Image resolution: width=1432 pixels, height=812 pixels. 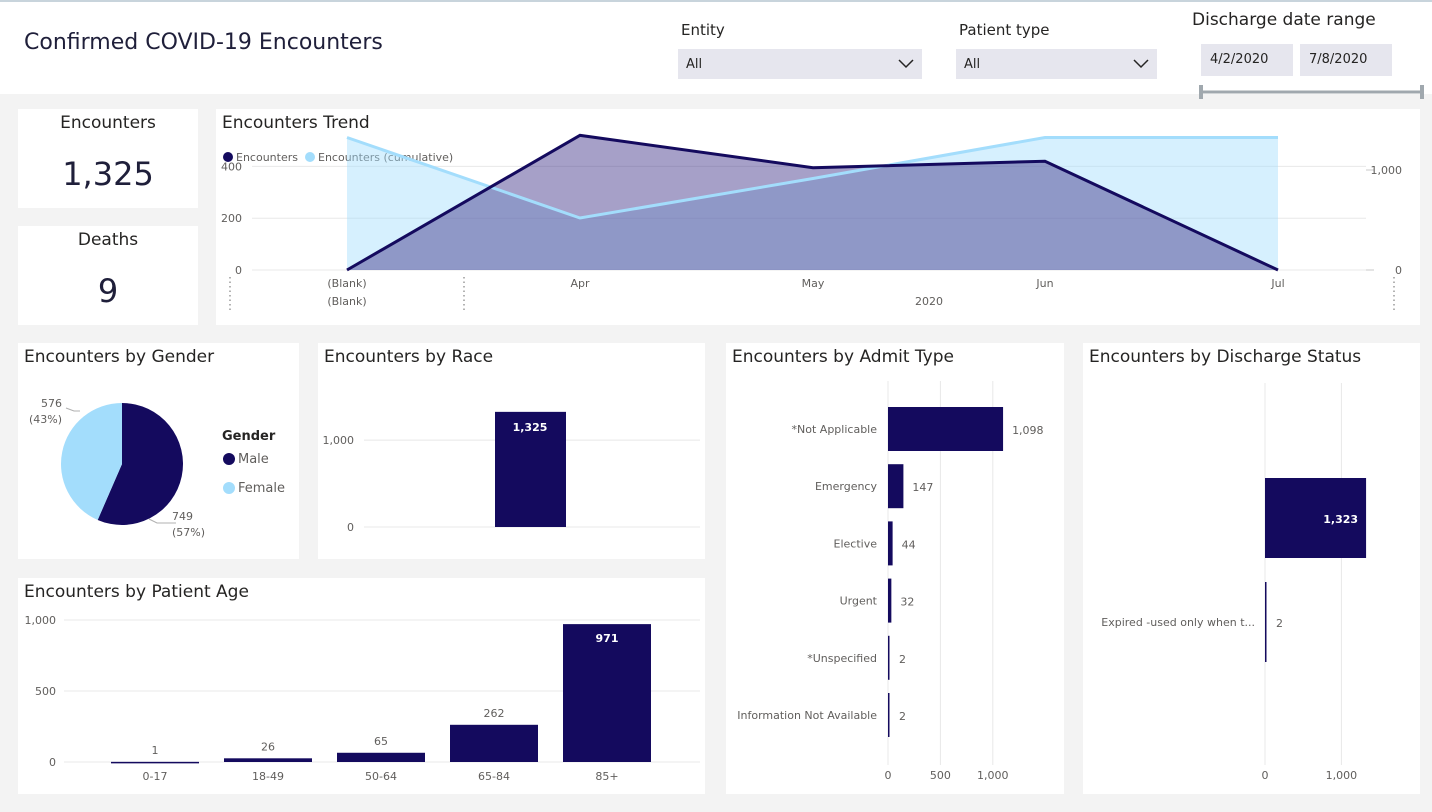 What do you see at coordinates (381, 776) in the screenshot?
I see `age-x-tick: 50-64` at bounding box center [381, 776].